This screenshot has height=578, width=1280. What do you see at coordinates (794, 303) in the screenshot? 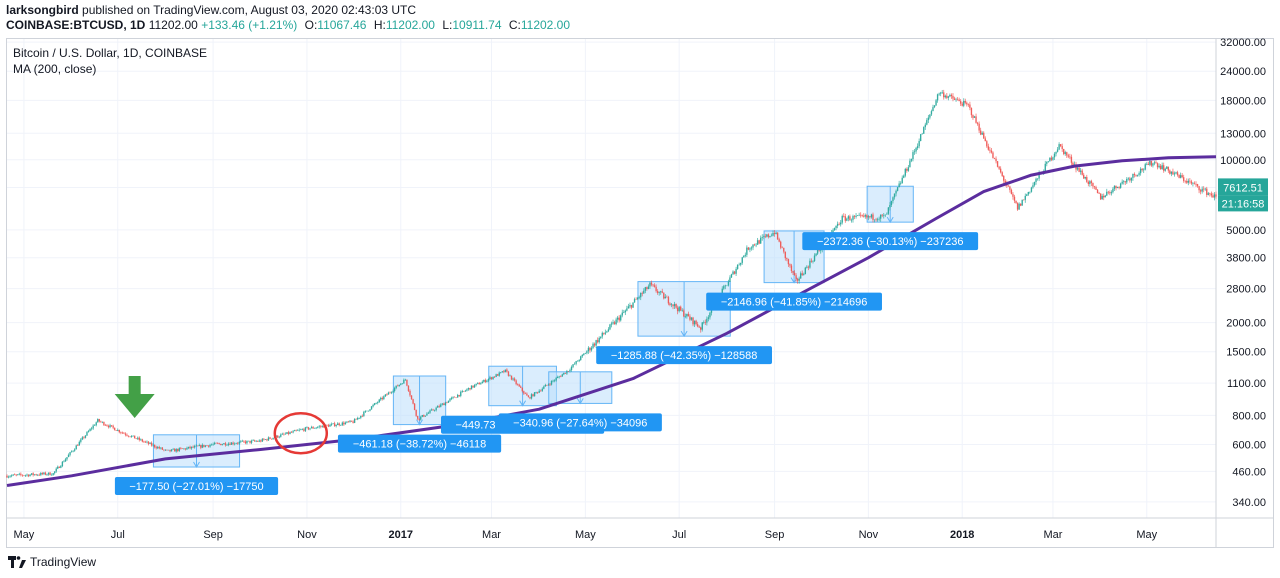
I see `drawdown-label-5: −2146.96 (−41.85%) −214696` at bounding box center [794, 303].